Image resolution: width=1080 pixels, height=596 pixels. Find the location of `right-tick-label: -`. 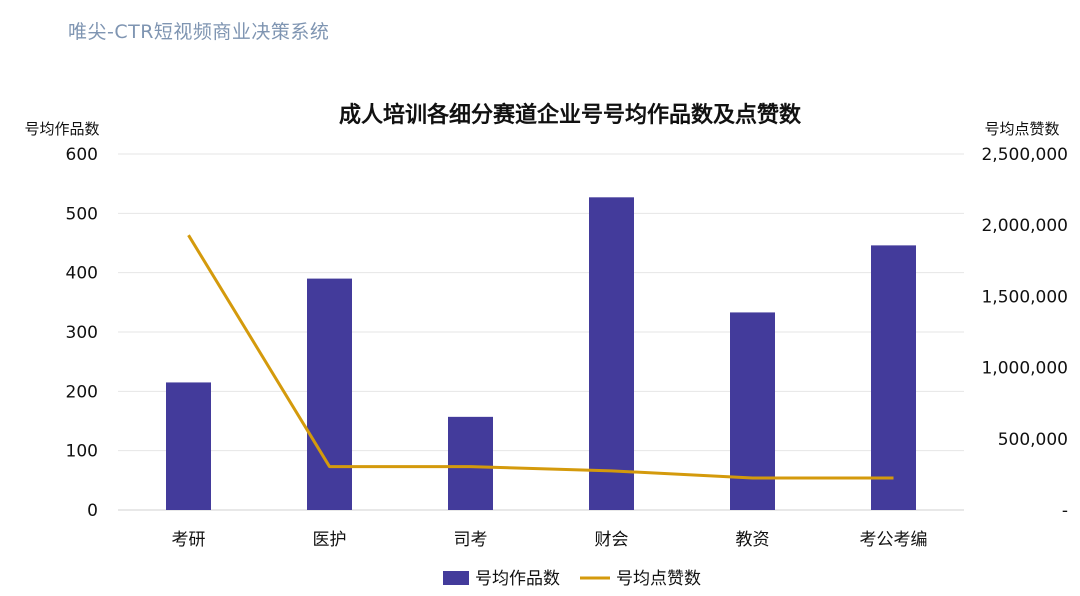

right-tick-label: - is located at coordinates (1065, 511).